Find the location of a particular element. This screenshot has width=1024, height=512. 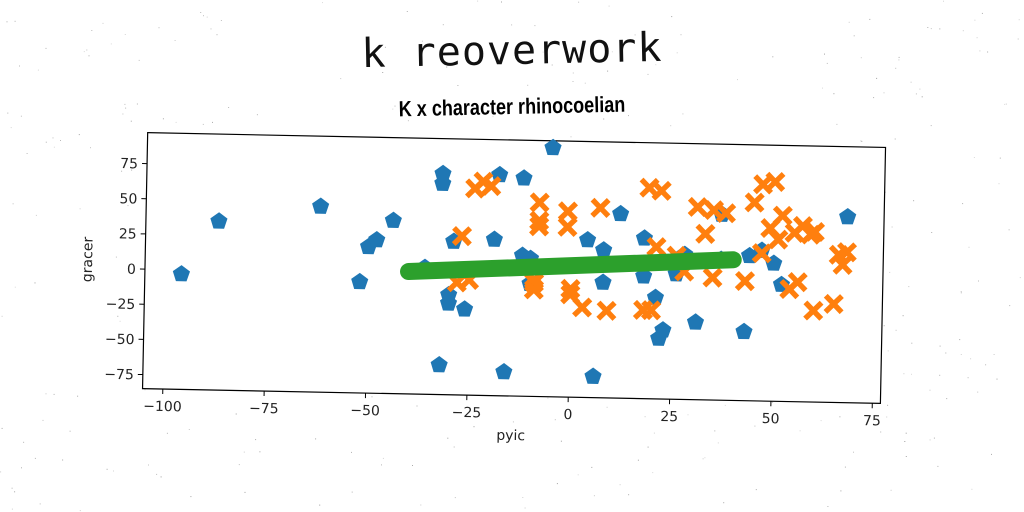

y-tick-label: 50 is located at coordinates (128, 199).